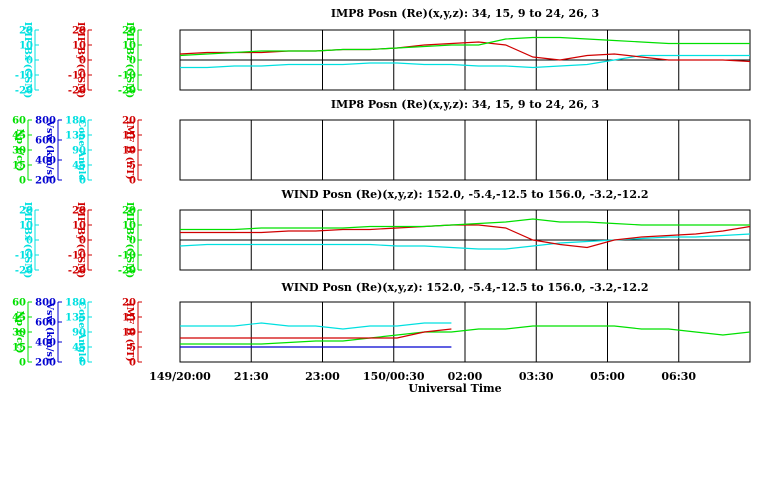 Image resolution: width=757 pixels, height=500 pixels. Describe the element at coordinates (180, 376) in the screenshot. I see `x-tick-label: 149/20:00` at that location.